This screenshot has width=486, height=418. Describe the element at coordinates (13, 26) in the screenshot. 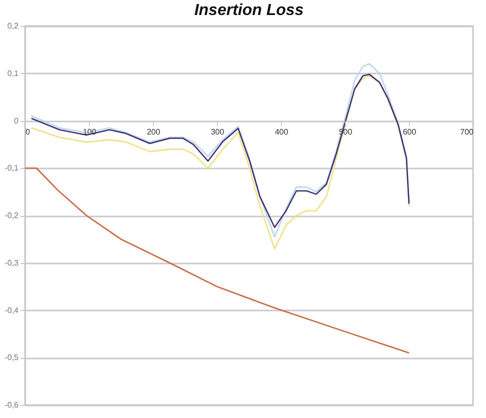

I see `y-tick-label: 0,2` at that location.